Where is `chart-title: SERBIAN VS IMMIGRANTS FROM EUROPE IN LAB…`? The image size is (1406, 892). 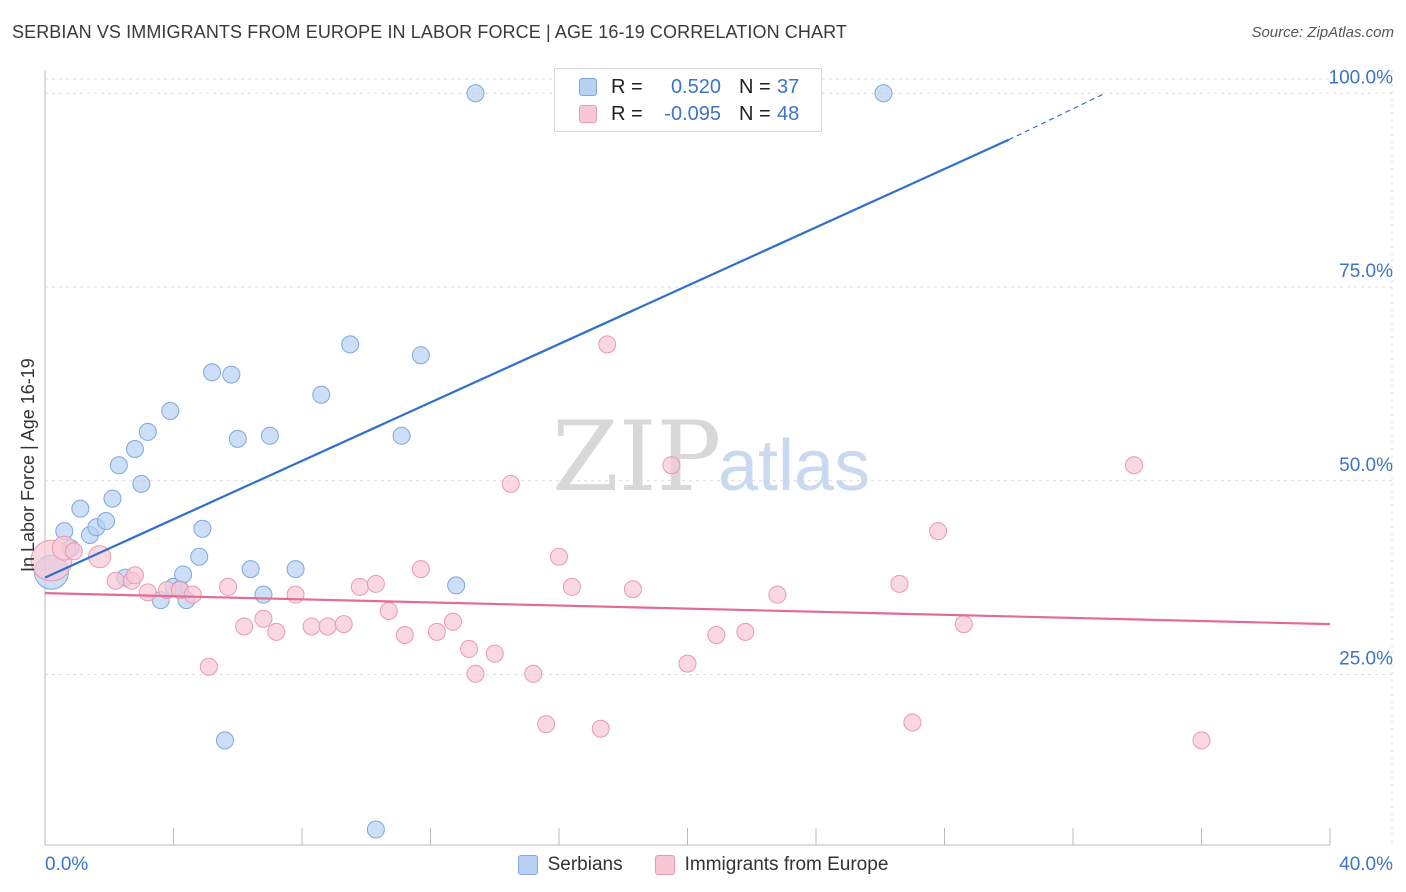 chart-title: SERBIAN VS IMMIGRANTS FROM EUROPE IN LAB… is located at coordinates (429, 32).